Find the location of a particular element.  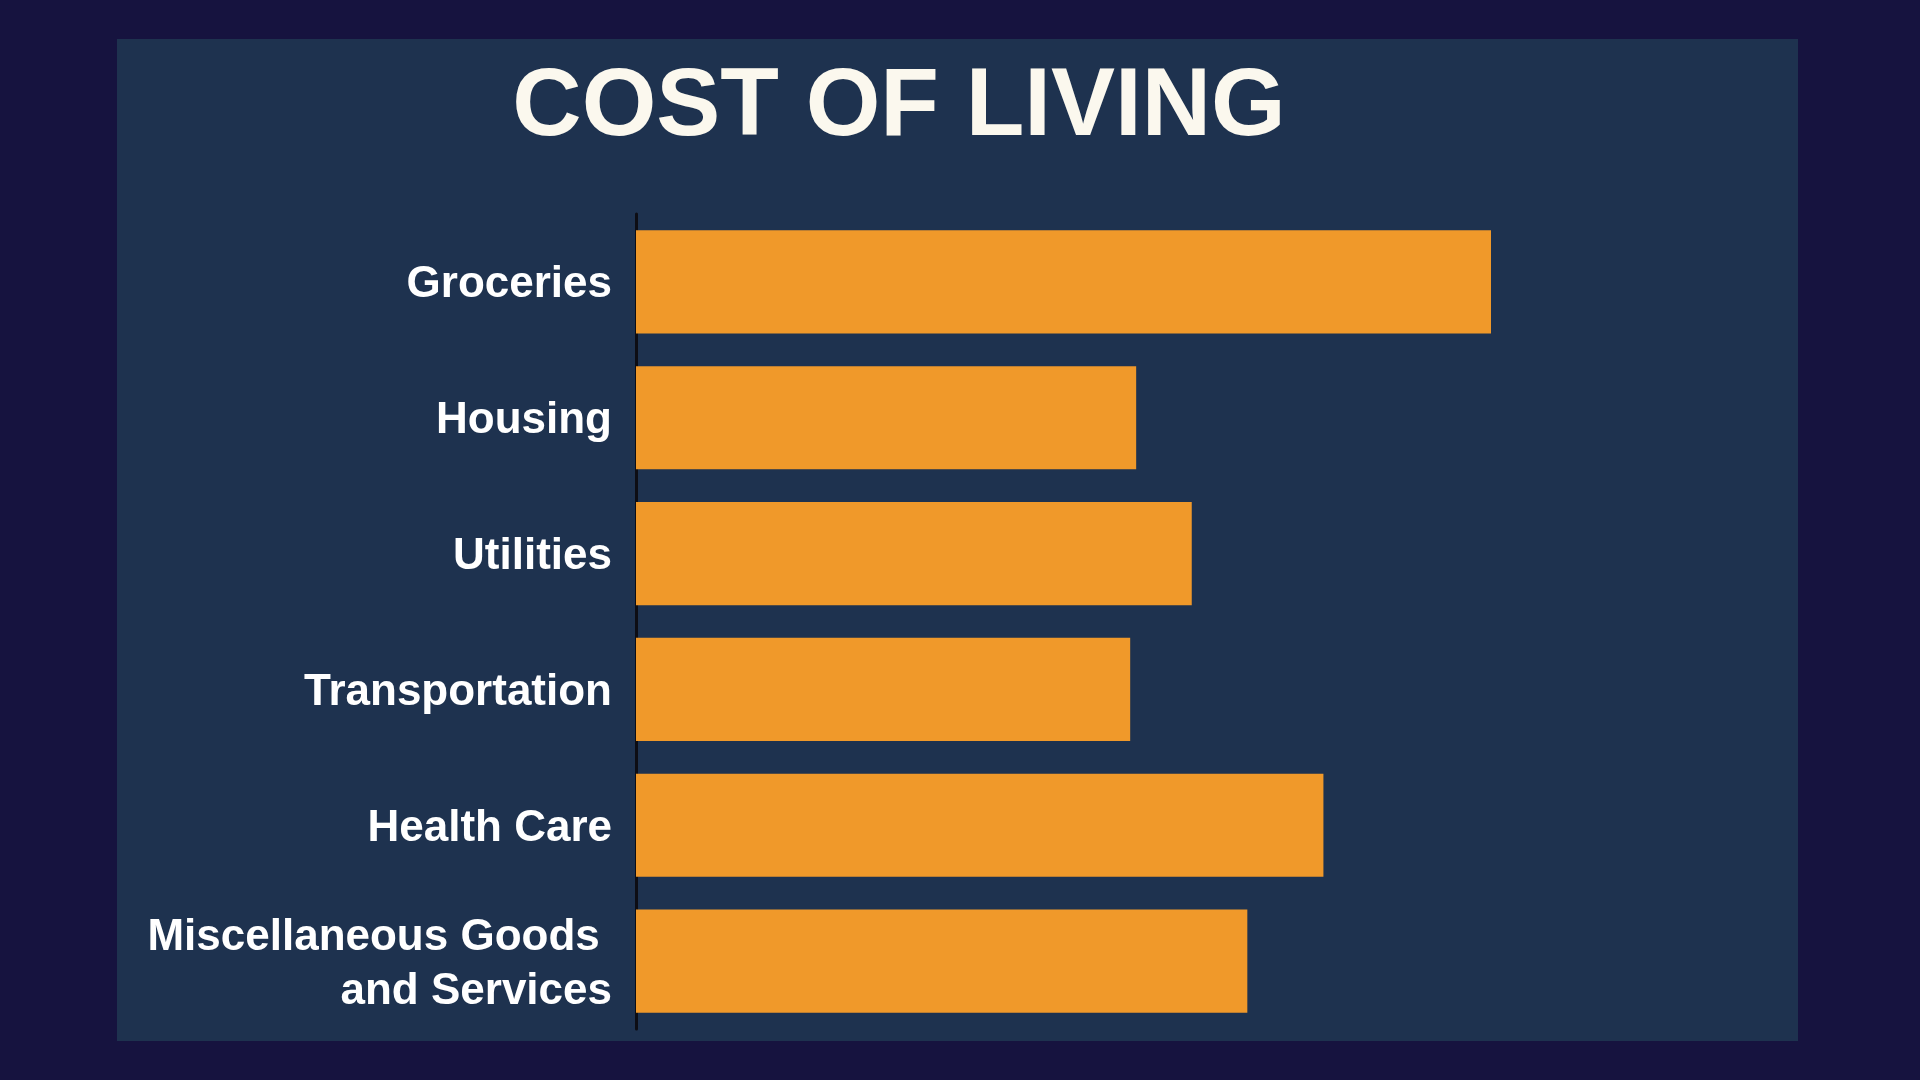

y-tick-label: Health Care is located at coordinates (489, 825).